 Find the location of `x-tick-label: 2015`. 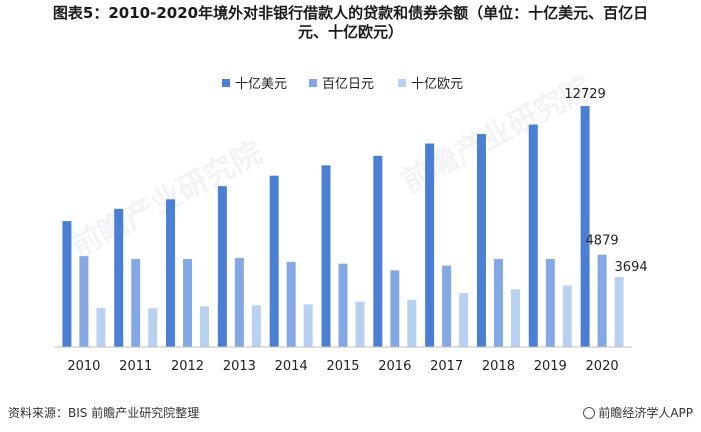

x-tick-label: 2015 is located at coordinates (342, 366).